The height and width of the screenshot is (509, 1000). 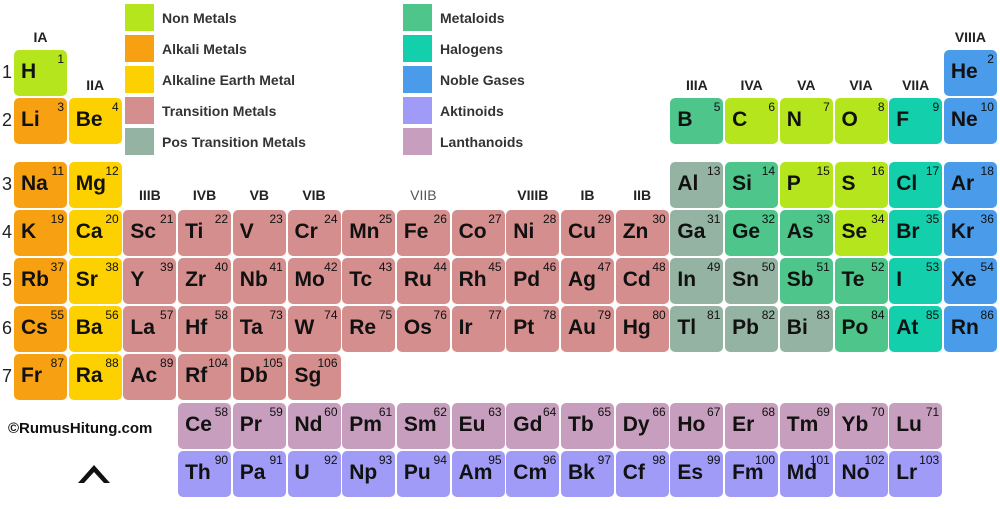 What do you see at coordinates (95, 329) in the screenshot?
I see `element-cell-ba: Ba 56` at bounding box center [95, 329].